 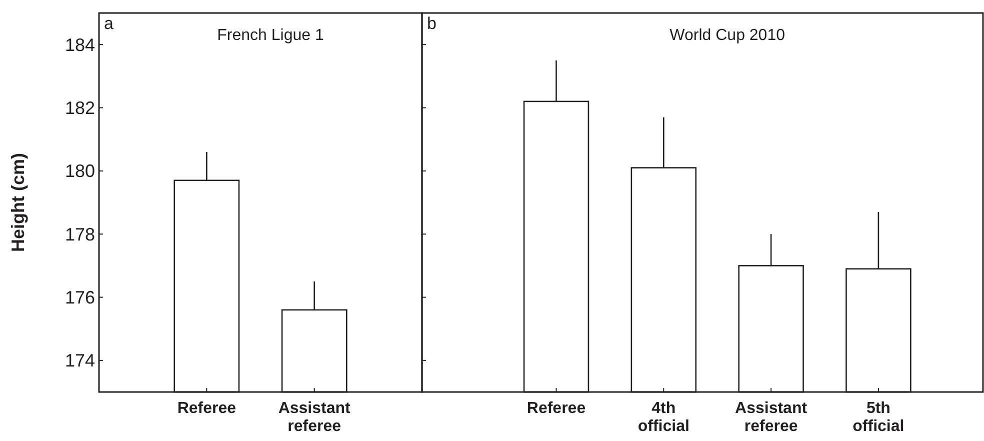 What do you see at coordinates (79, 108) in the screenshot?
I see `y-tick-label: 182` at bounding box center [79, 108].